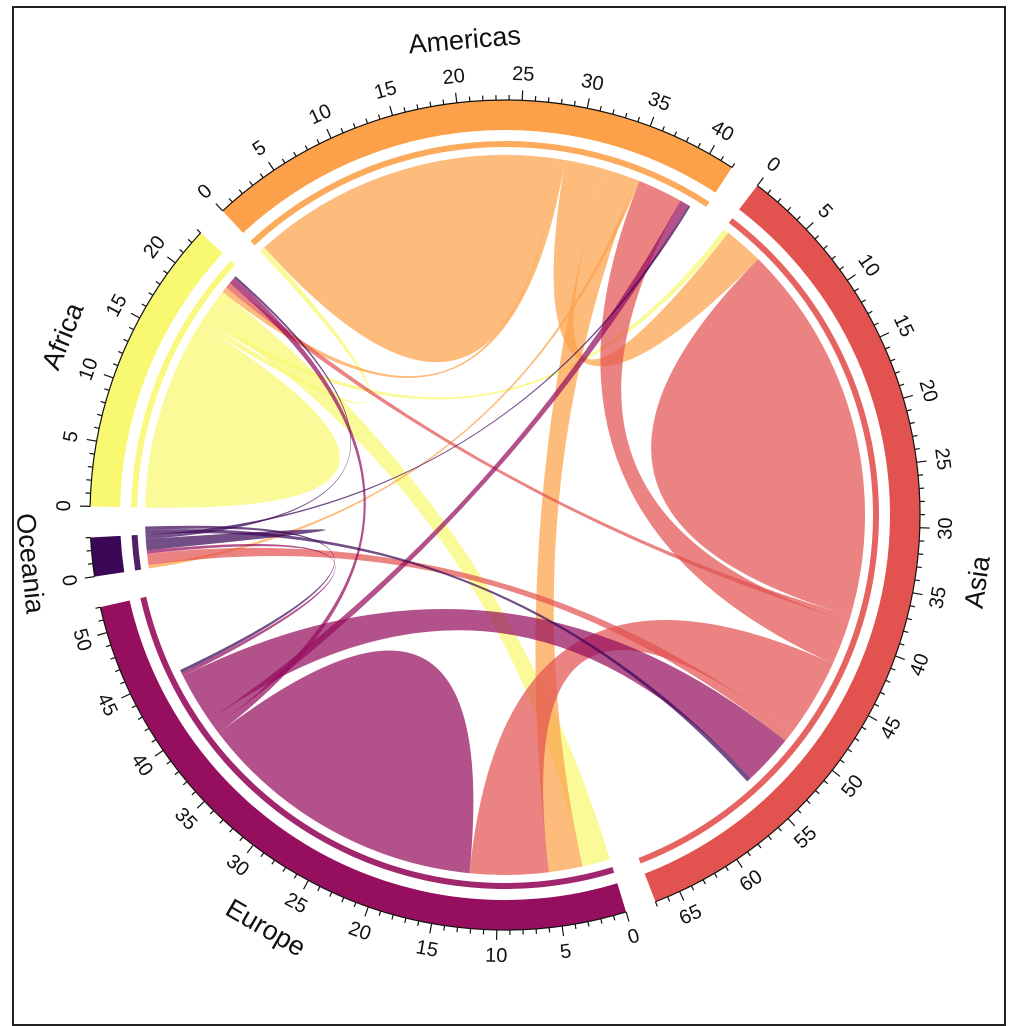 The image size is (1012, 1026). I want to click on tick-label-europe: 15, so click(427, 949).